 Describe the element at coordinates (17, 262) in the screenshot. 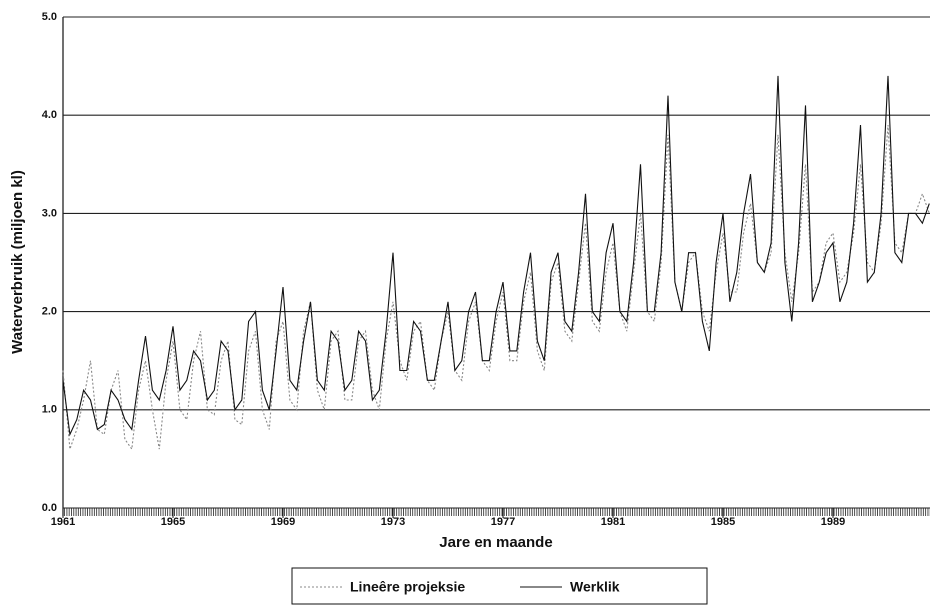

I see `y-axis-title: Waterverbruik (miljoen kl)` at that location.